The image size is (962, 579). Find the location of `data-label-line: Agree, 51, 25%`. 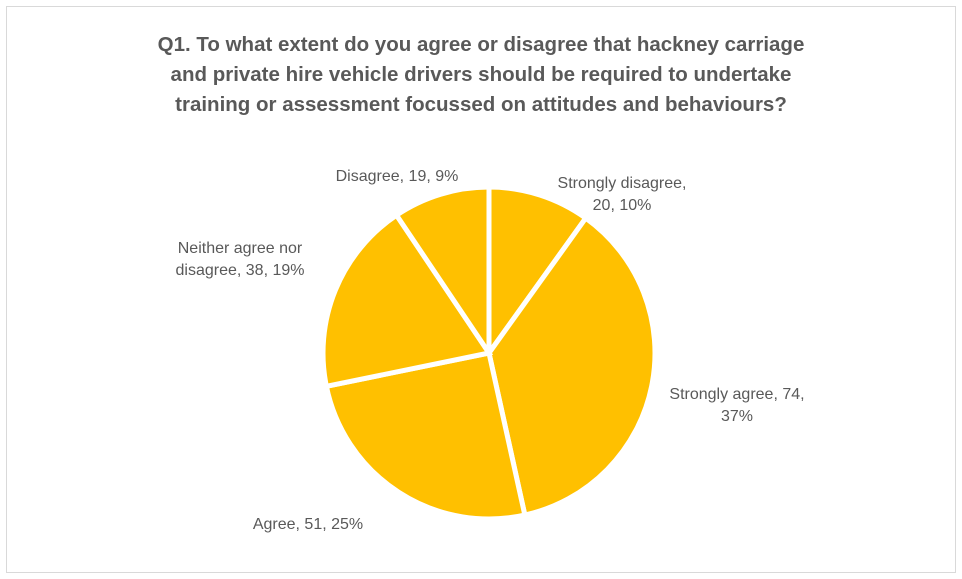

data-label-line: Agree, 51, 25% is located at coordinates (308, 524).